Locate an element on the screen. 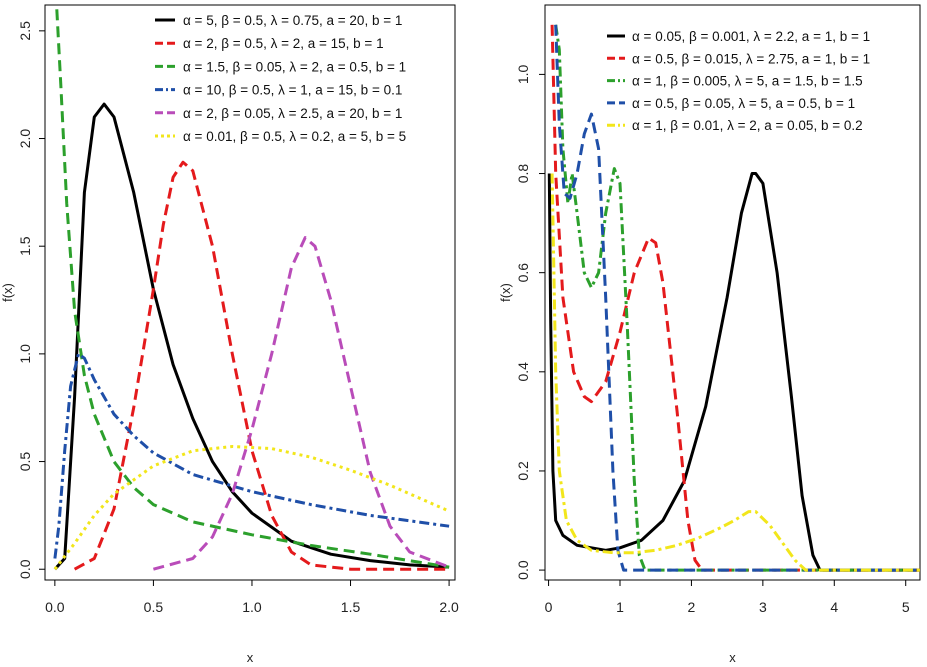  x-tick-label: 0.5 is located at coordinates (154, 607).